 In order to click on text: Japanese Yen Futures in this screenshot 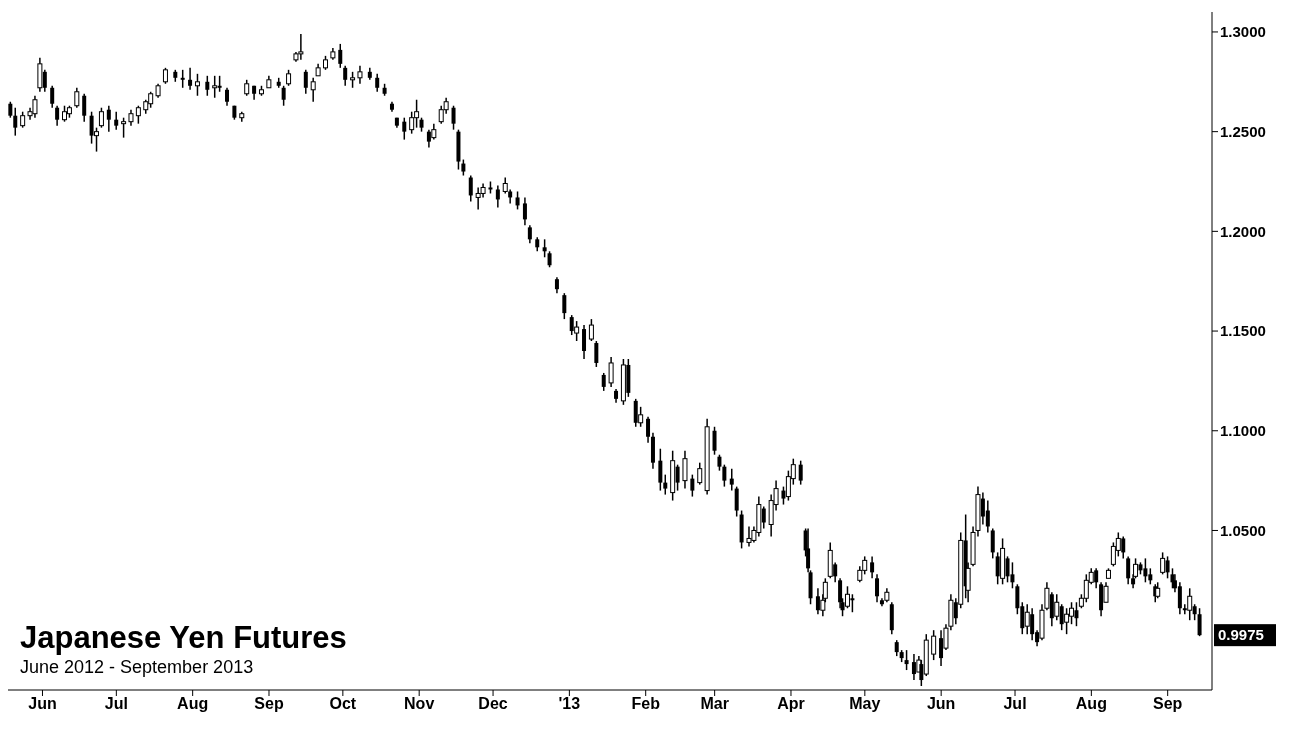, I will do `click(183, 638)`.